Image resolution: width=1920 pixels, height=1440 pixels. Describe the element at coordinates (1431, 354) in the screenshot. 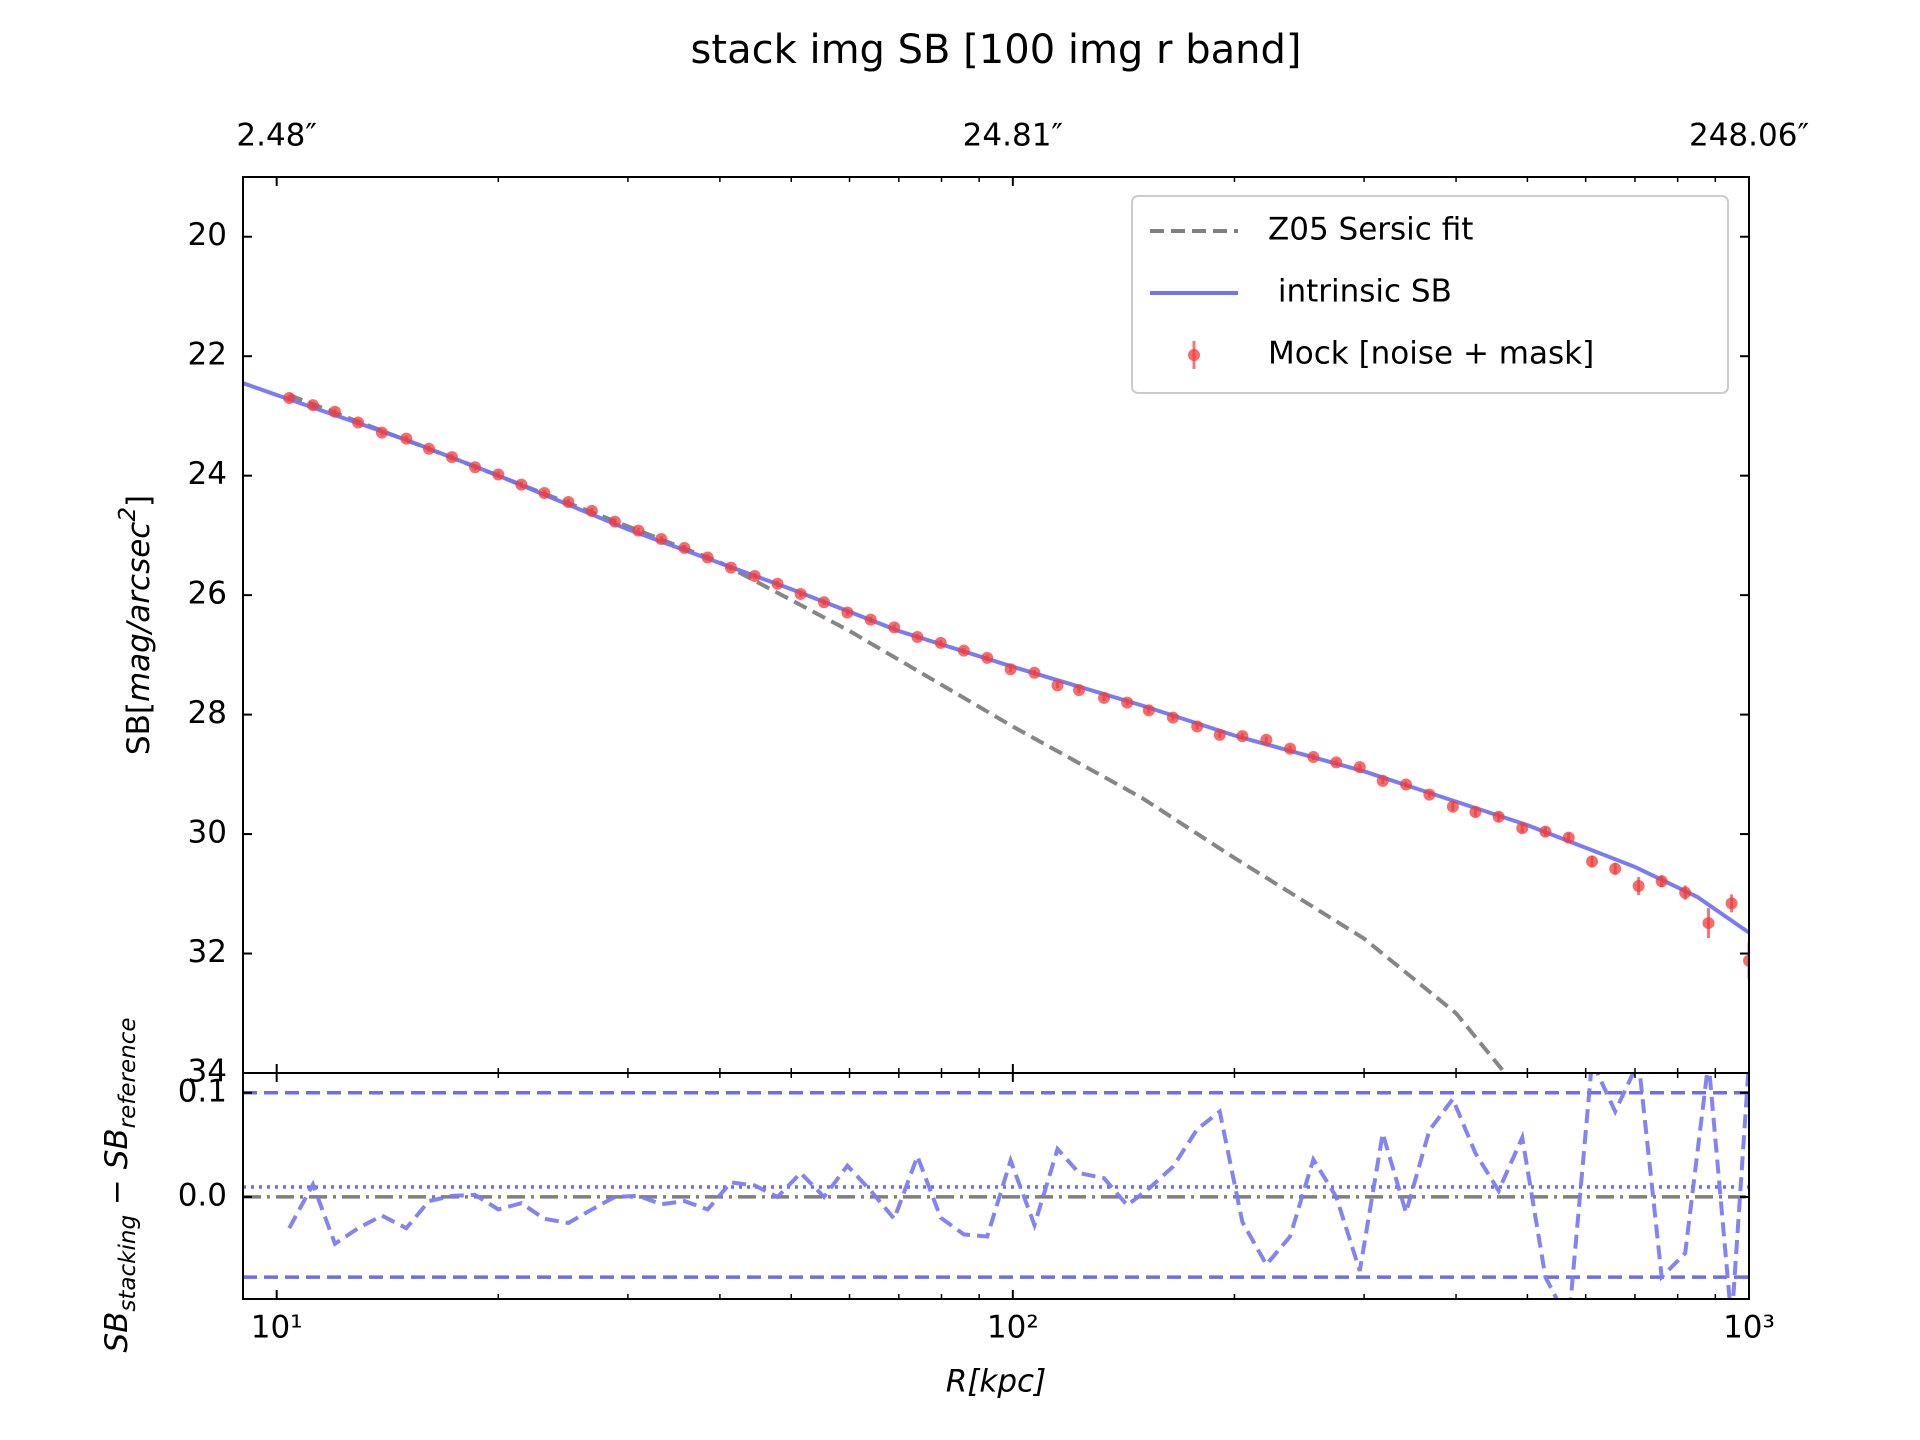

I see `legend-label: Mock [noise + mask]` at that location.